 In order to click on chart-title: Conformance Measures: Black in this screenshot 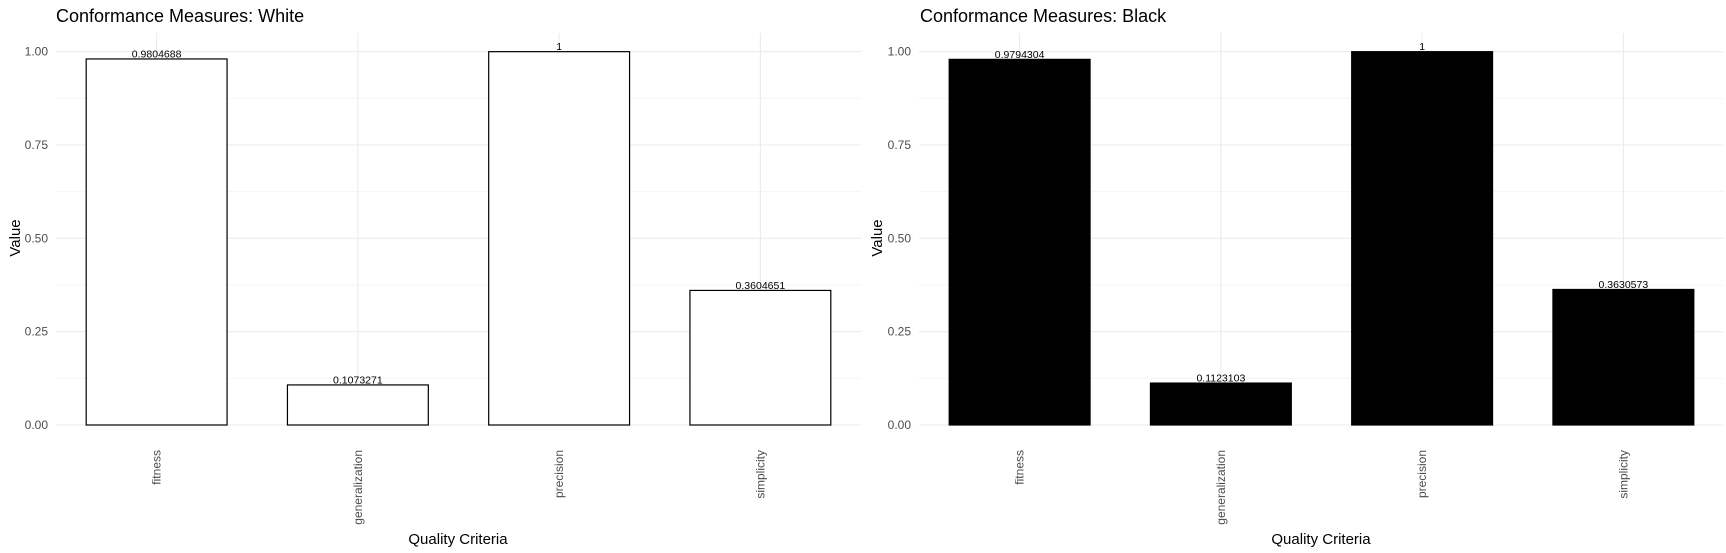, I will do `click(1043, 16)`.